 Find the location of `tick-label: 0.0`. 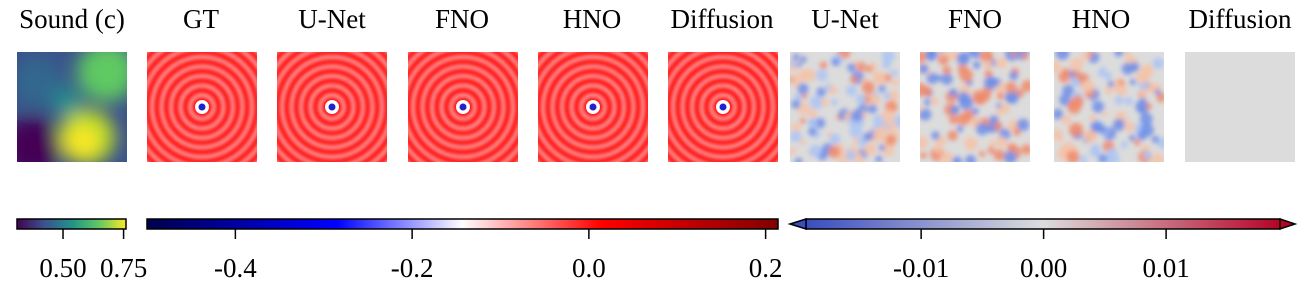

tick-label: 0.0 is located at coordinates (589, 268).